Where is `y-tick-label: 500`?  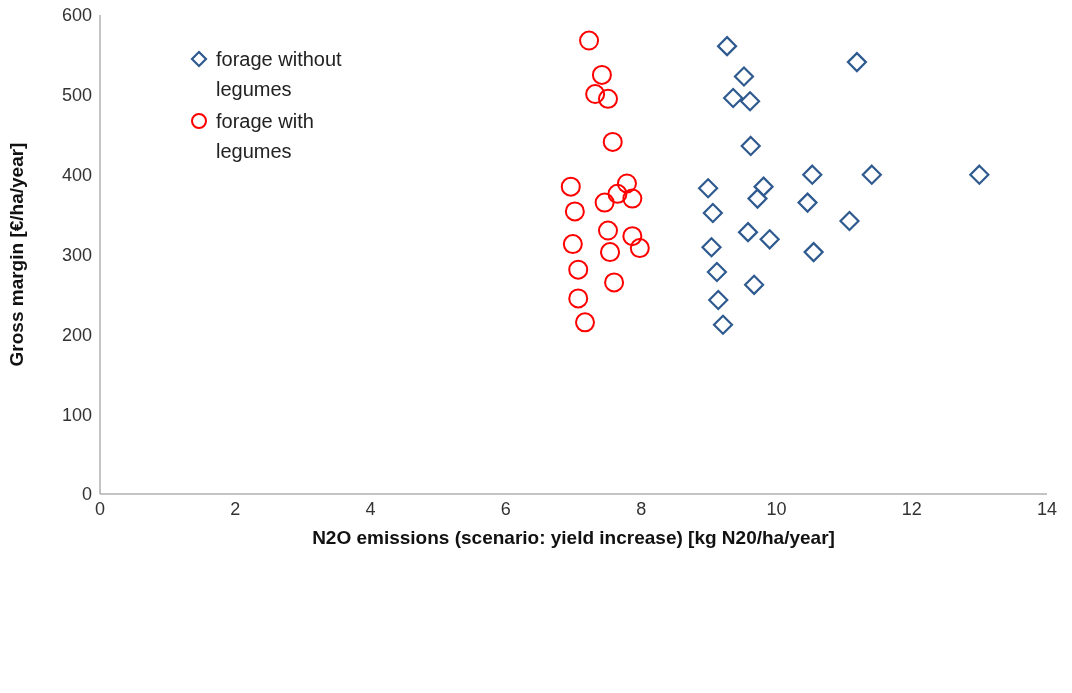
y-tick-label: 500 is located at coordinates (76, 95).